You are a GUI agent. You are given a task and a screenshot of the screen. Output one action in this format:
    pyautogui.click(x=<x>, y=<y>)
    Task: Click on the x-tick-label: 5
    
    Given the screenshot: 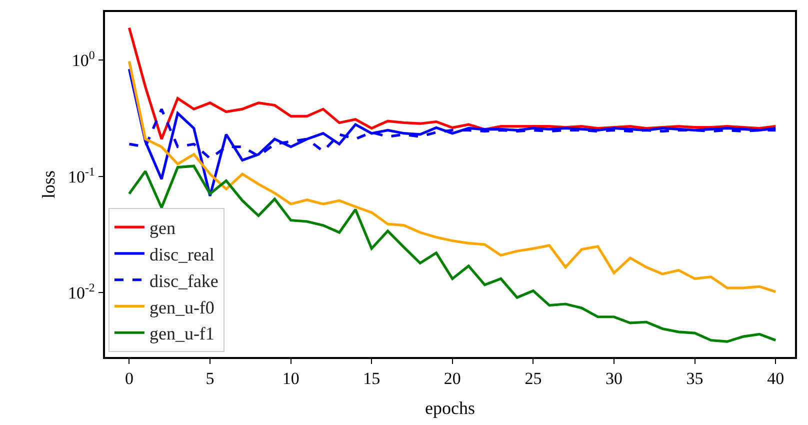 What is the action you would take?
    pyautogui.click(x=210, y=378)
    